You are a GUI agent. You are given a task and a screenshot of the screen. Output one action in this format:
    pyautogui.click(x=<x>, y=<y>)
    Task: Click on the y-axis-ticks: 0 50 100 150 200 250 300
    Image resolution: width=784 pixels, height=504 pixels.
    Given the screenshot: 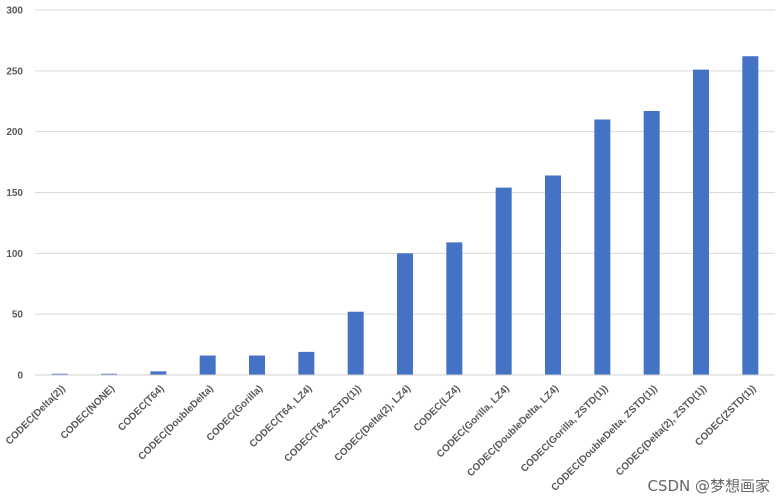 What is the action you would take?
    pyautogui.click(x=14, y=194)
    